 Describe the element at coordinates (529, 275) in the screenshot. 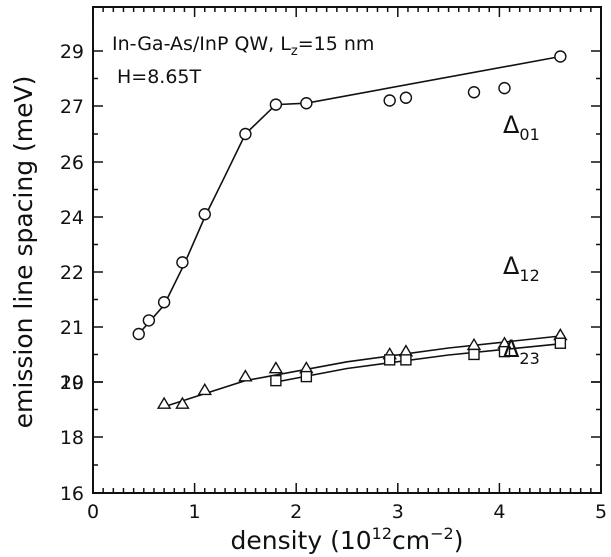

I see `series-label-delta12-sub: 12` at that location.